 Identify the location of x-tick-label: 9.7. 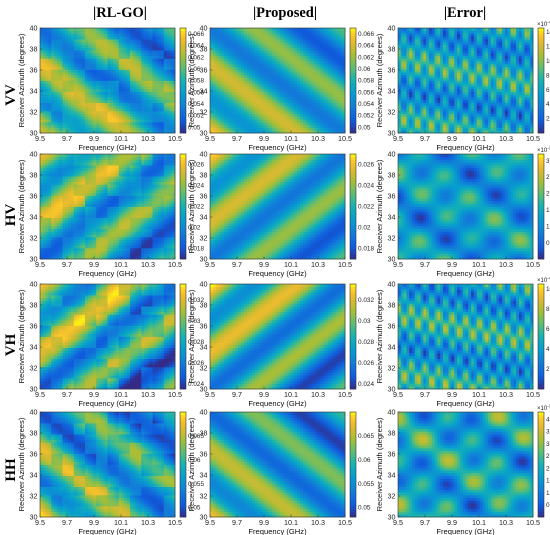
(67, 138).